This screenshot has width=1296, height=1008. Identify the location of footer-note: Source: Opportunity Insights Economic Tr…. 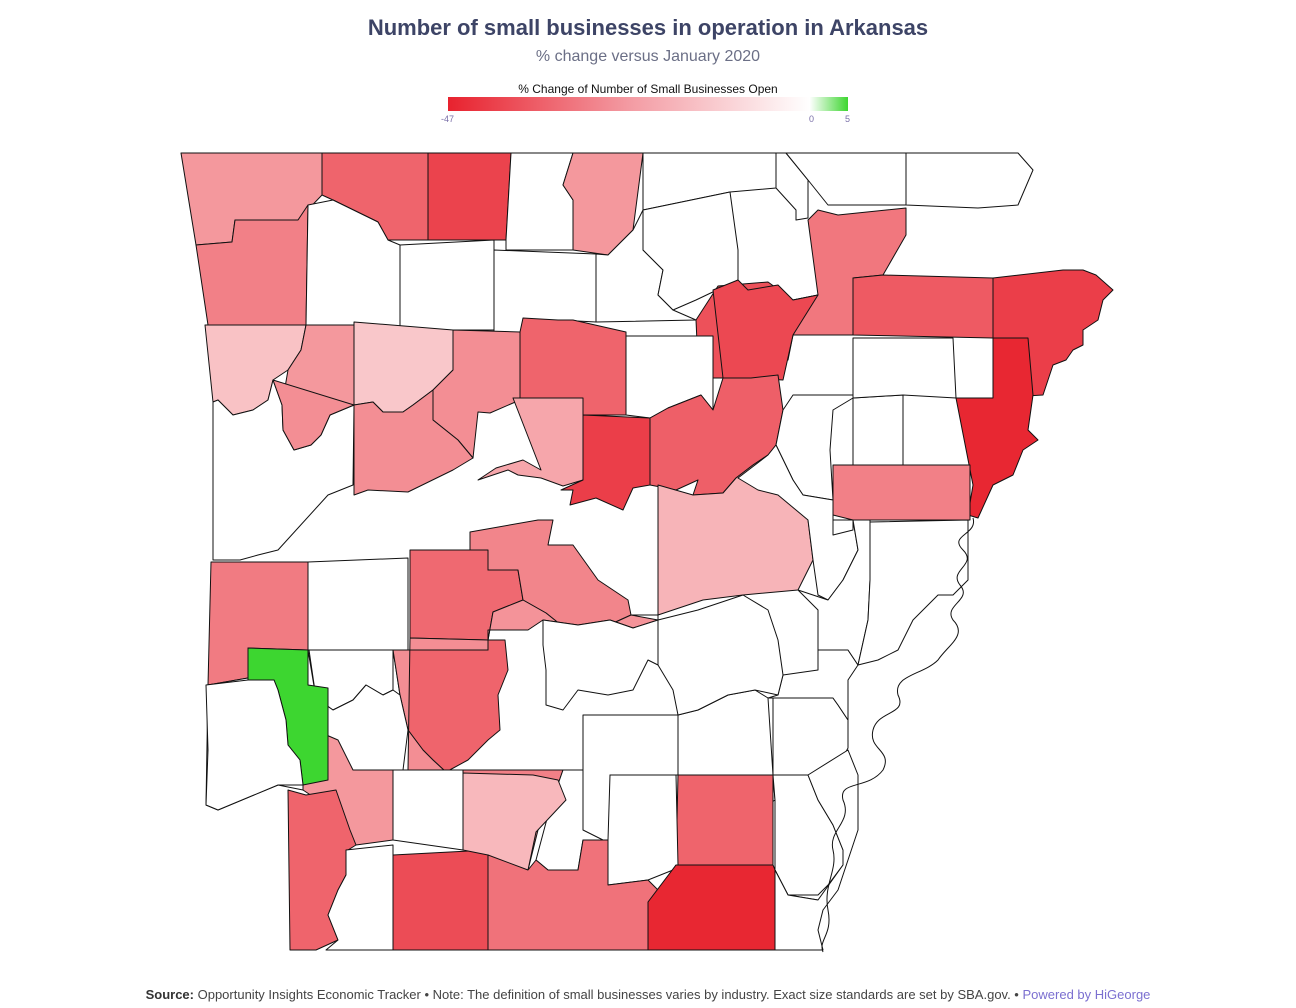
(648, 994).